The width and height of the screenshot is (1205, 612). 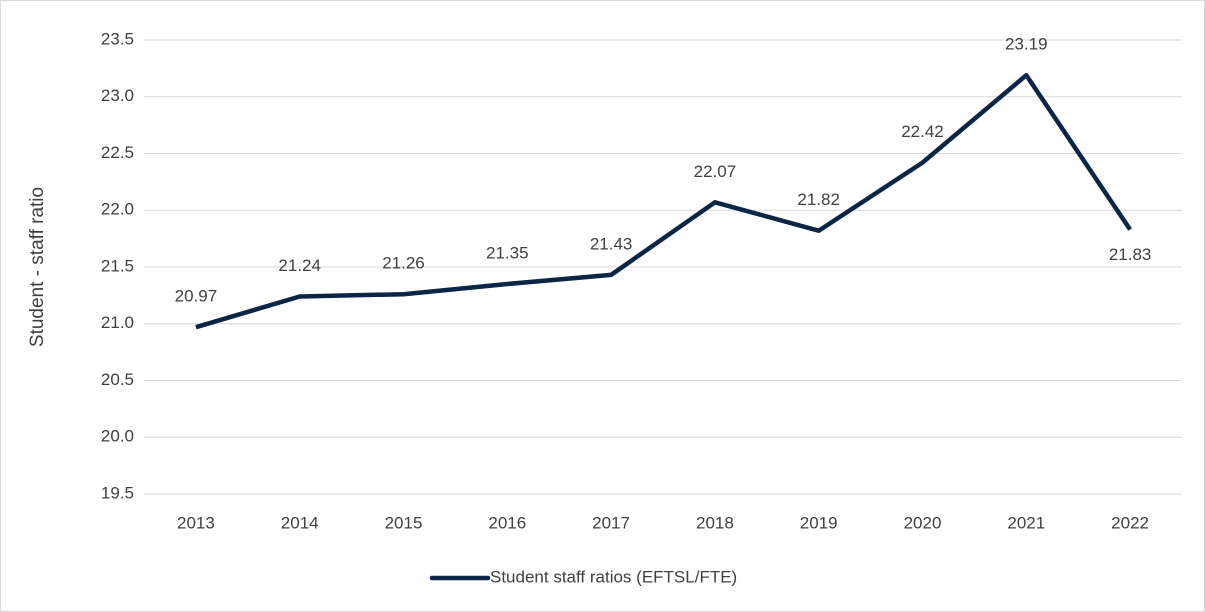 I want to click on y-axis-title: Student - staff ratio, so click(x=37, y=267).